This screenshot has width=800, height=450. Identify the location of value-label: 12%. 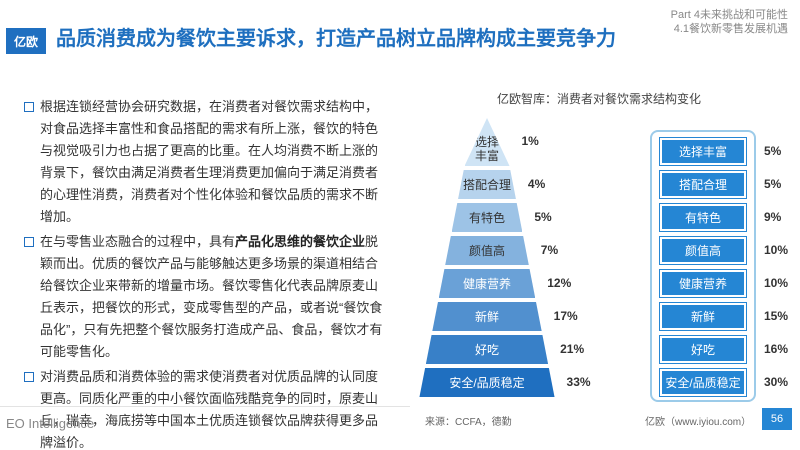
(559, 282).